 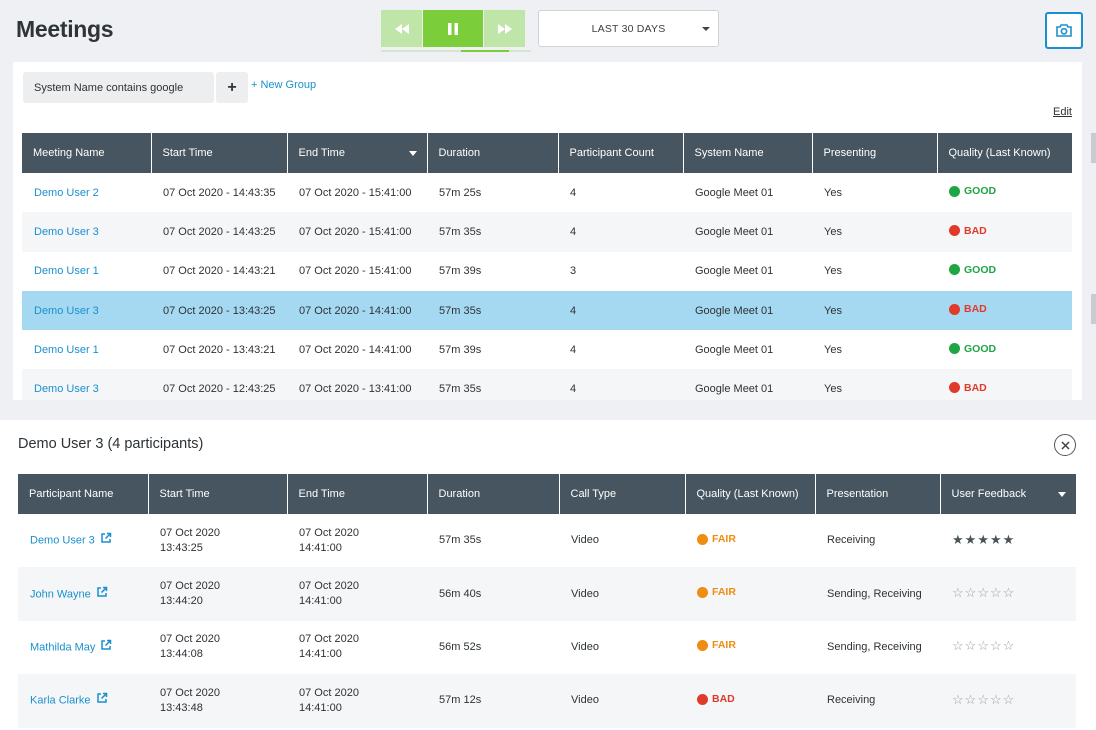 I want to click on system-name-cell: Google Meet 01, so click(x=747, y=232).